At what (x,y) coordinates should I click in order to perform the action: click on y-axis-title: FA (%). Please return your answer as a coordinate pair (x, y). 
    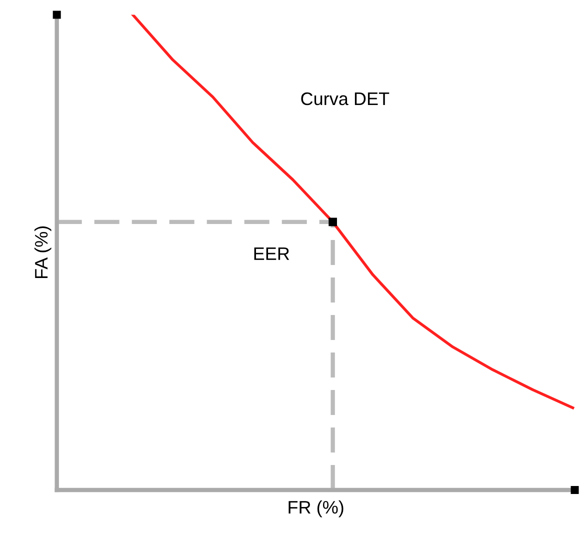
    Looking at the image, I should click on (43, 252).